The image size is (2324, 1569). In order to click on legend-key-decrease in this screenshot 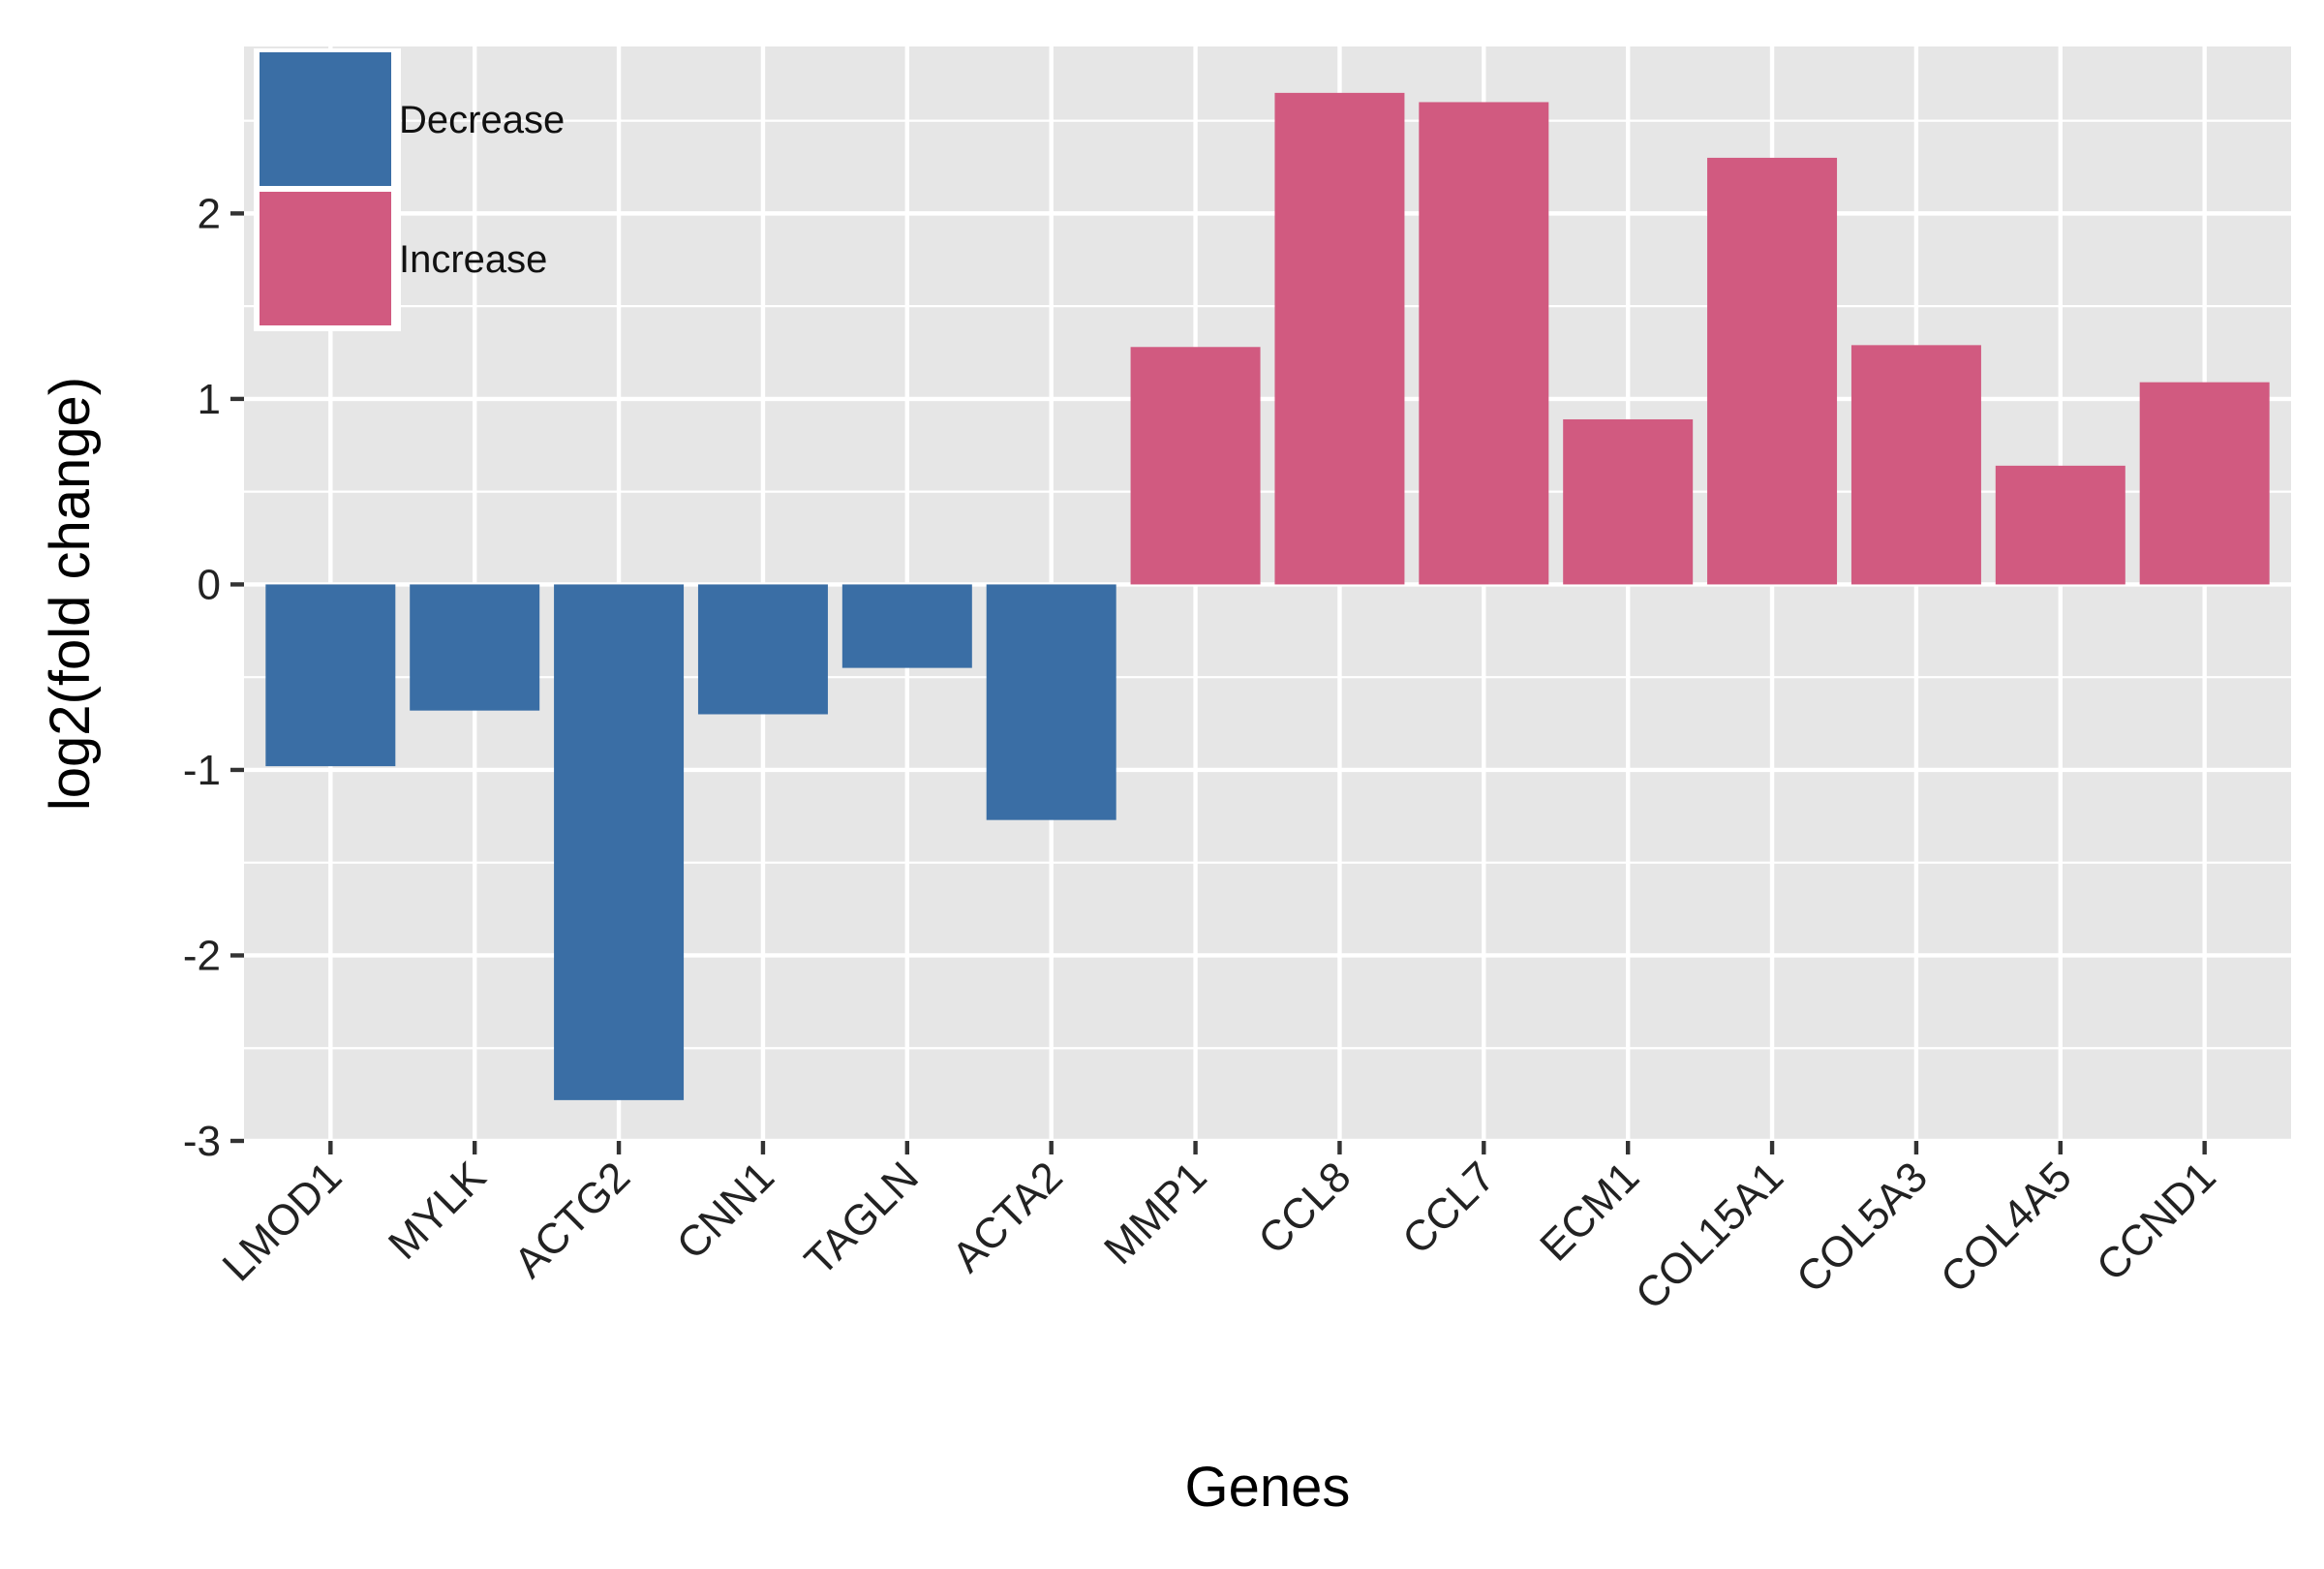, I will do `click(325, 119)`.